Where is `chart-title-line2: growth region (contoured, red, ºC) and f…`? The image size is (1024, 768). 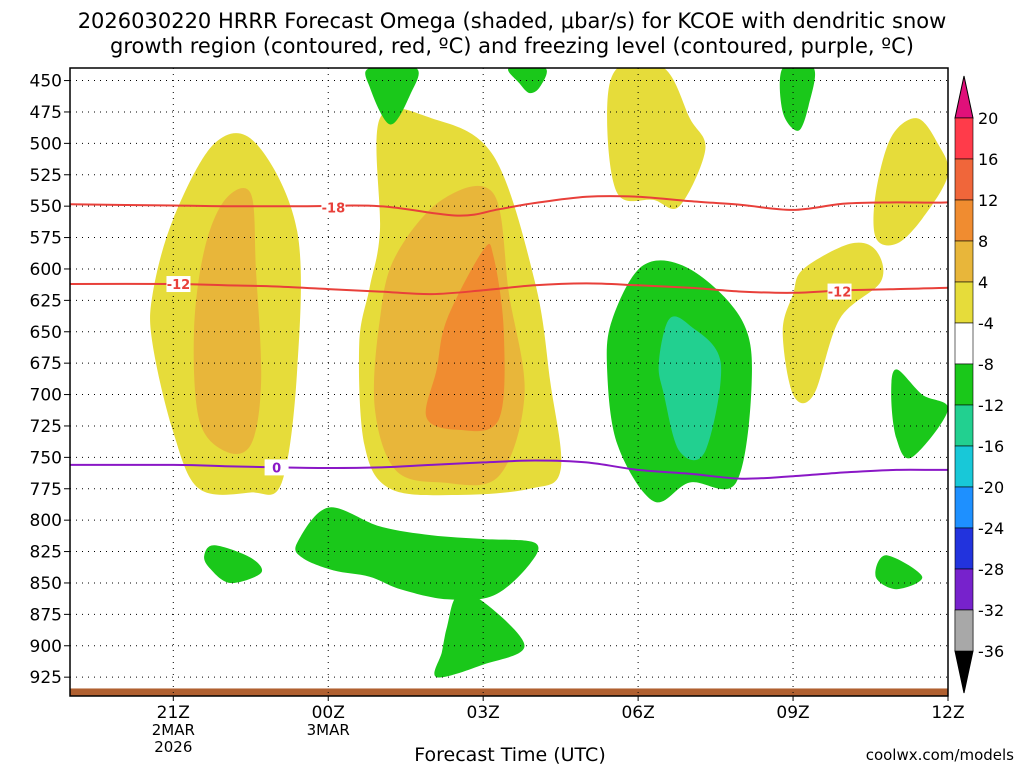 chart-title-line2: growth region (contoured, red, ºC) and f… is located at coordinates (512, 46).